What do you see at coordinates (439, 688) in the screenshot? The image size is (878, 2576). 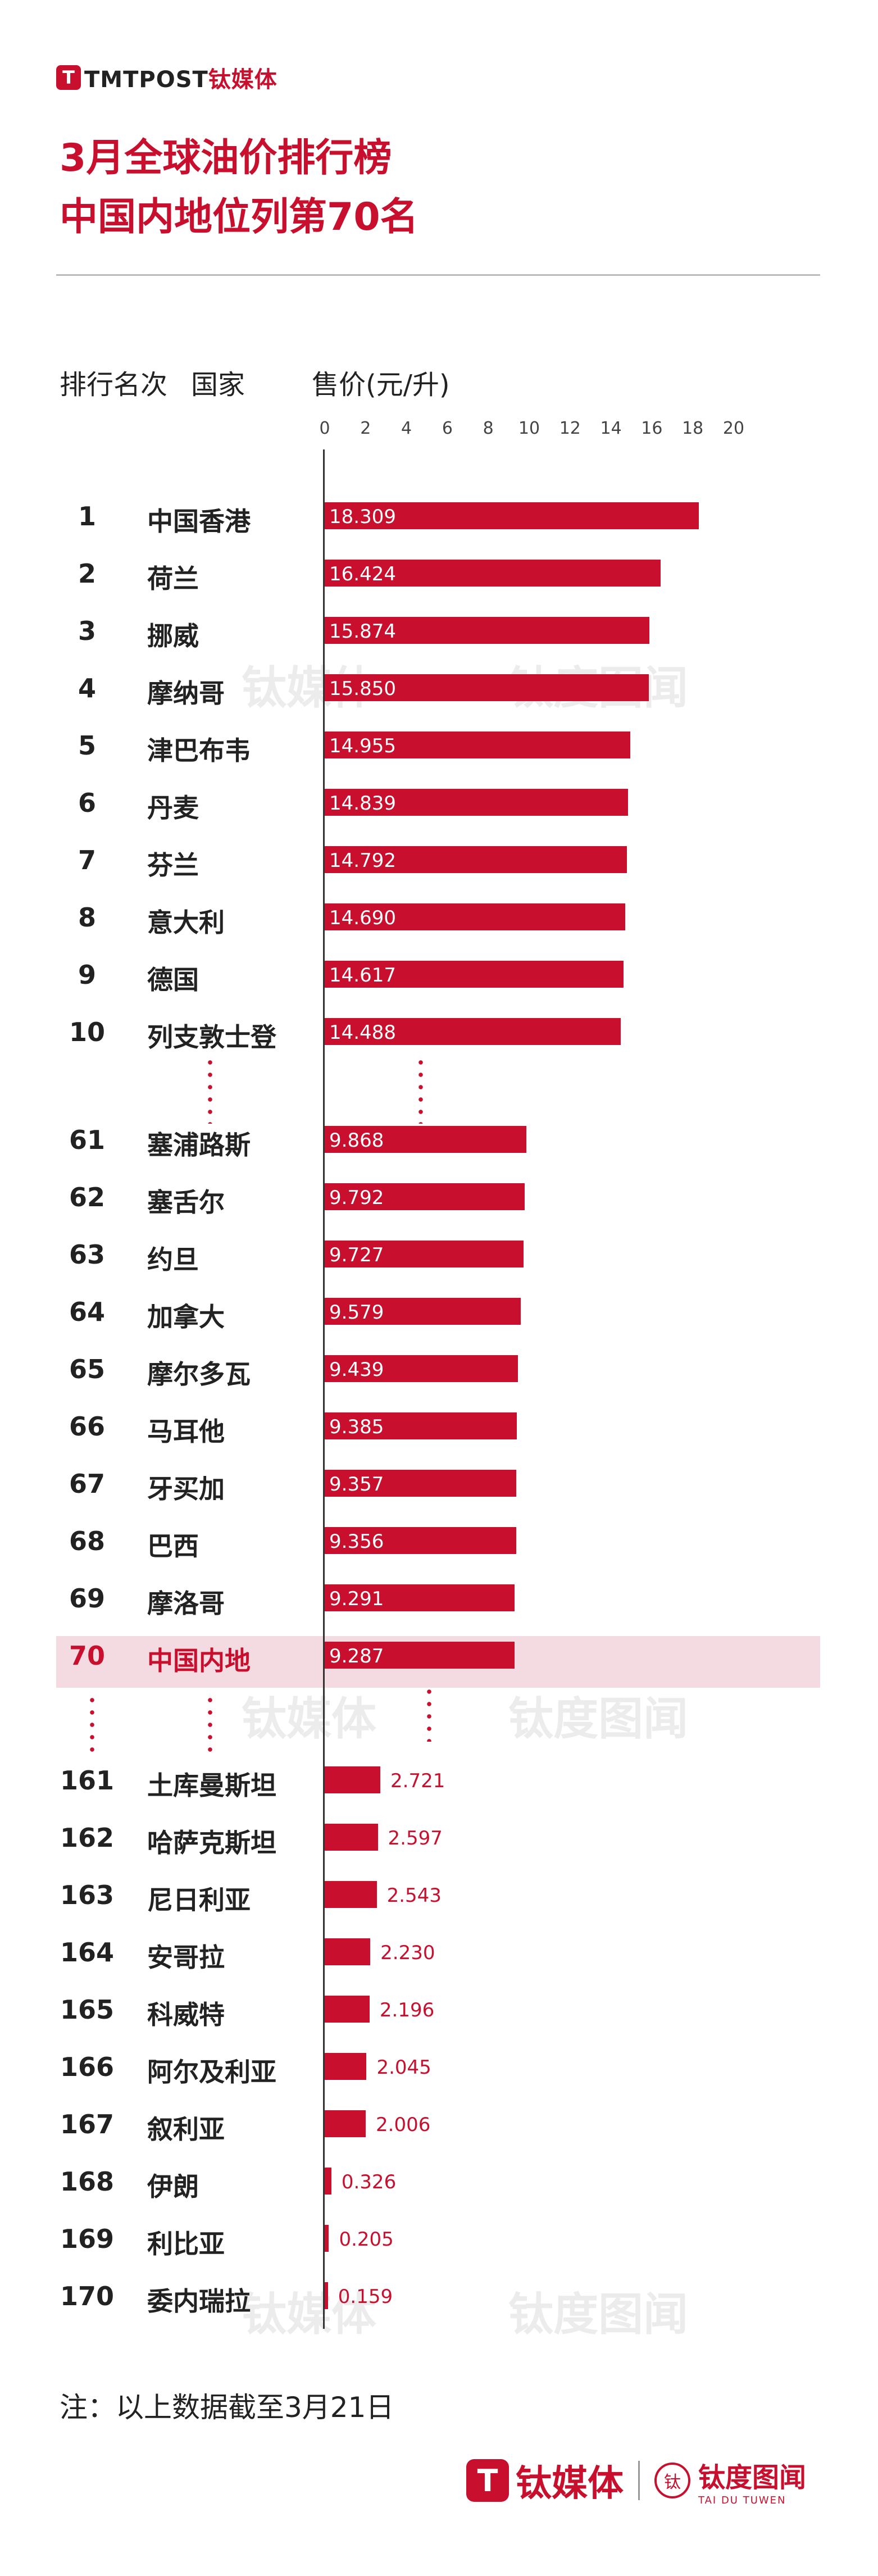 I see `chart-row: 4 摩纳哥 15.850` at bounding box center [439, 688].